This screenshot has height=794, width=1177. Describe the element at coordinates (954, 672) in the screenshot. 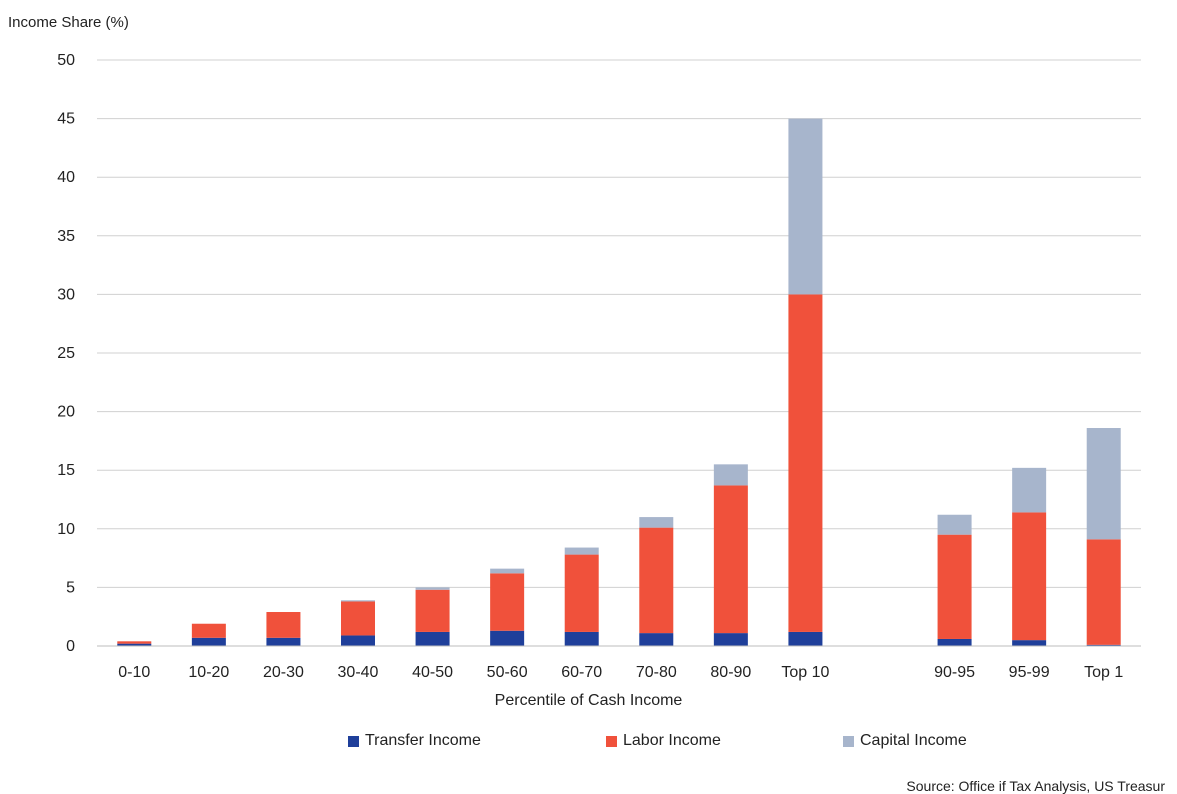

I see `x-tick-label: 90-95` at that location.